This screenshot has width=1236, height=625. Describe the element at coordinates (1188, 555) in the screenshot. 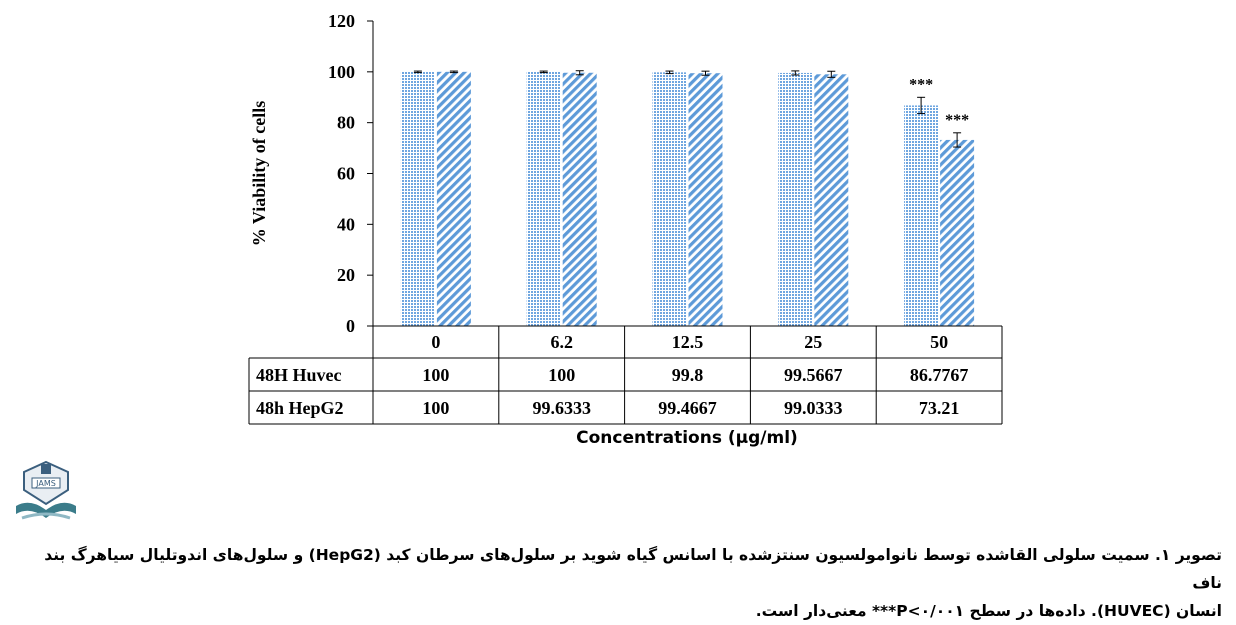

I see `caption-label: تصویر ۱.` at that location.